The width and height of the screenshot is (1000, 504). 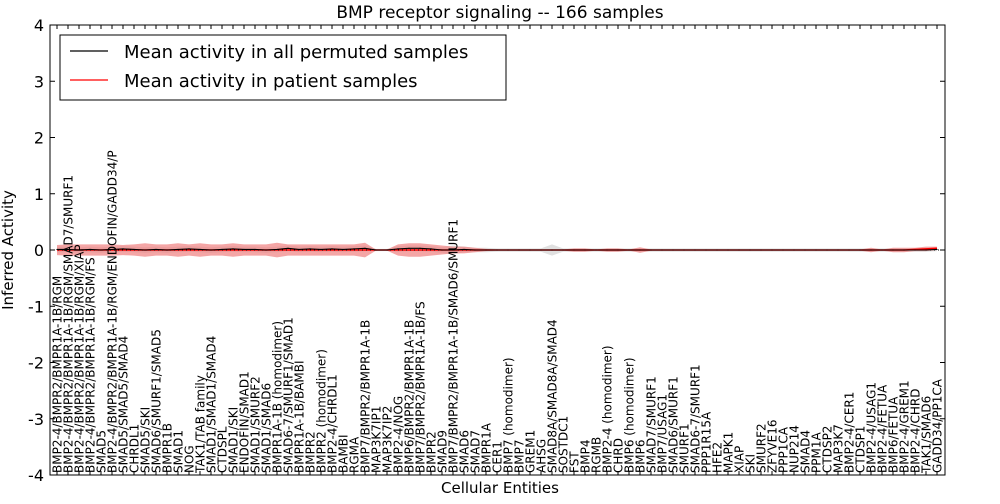 What do you see at coordinates (894, 434) in the screenshot?
I see `x-tick-label: BMP6/FETUA` at bounding box center [894, 434].